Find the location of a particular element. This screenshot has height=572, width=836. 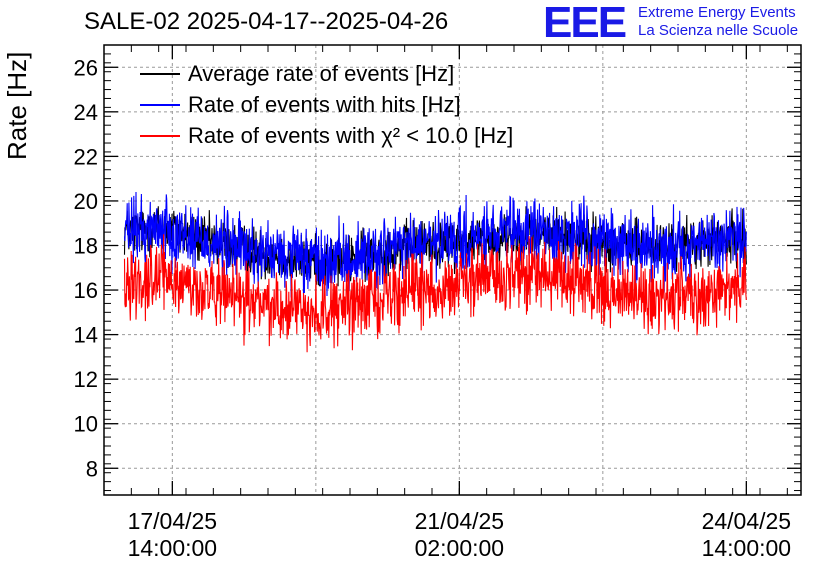

x-tick-label: 24/04/25 14:00:00 is located at coordinates (746, 535).